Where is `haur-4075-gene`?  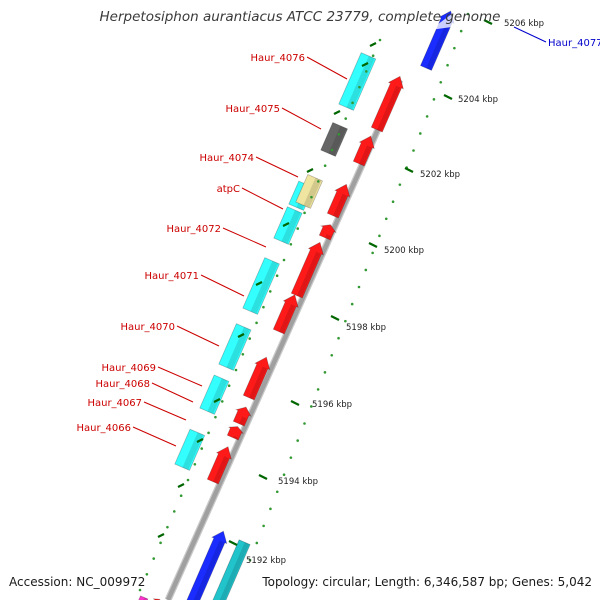
haur-4075-gene is located at coordinates (334, 139).